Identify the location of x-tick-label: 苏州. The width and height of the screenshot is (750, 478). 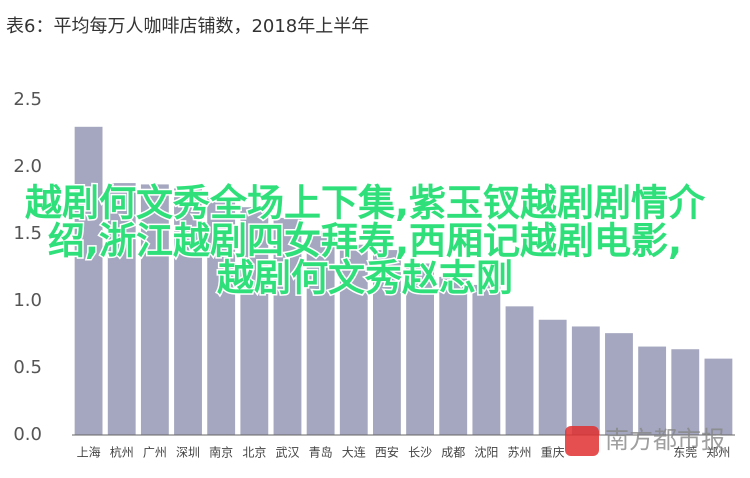
(520, 453).